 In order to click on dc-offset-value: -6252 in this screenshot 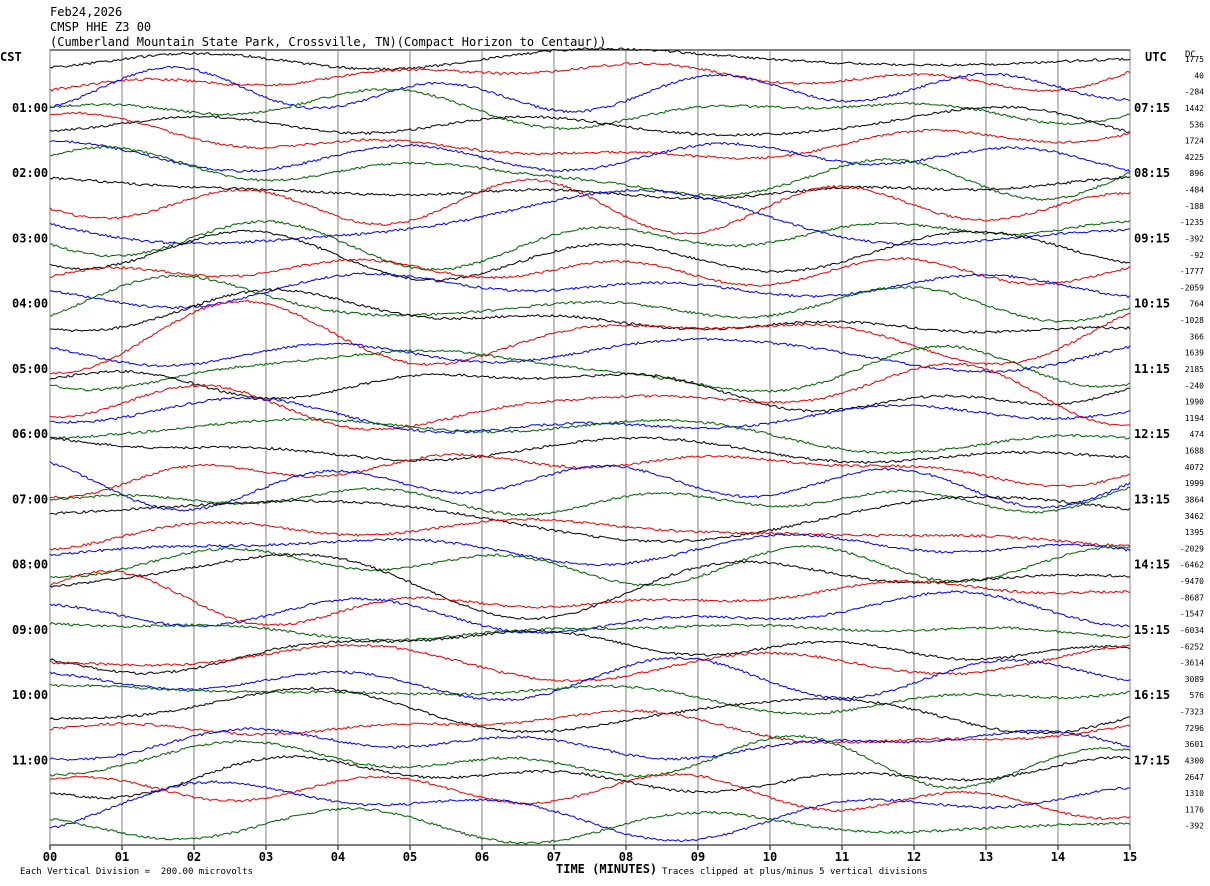, I will do `click(1192, 646)`.